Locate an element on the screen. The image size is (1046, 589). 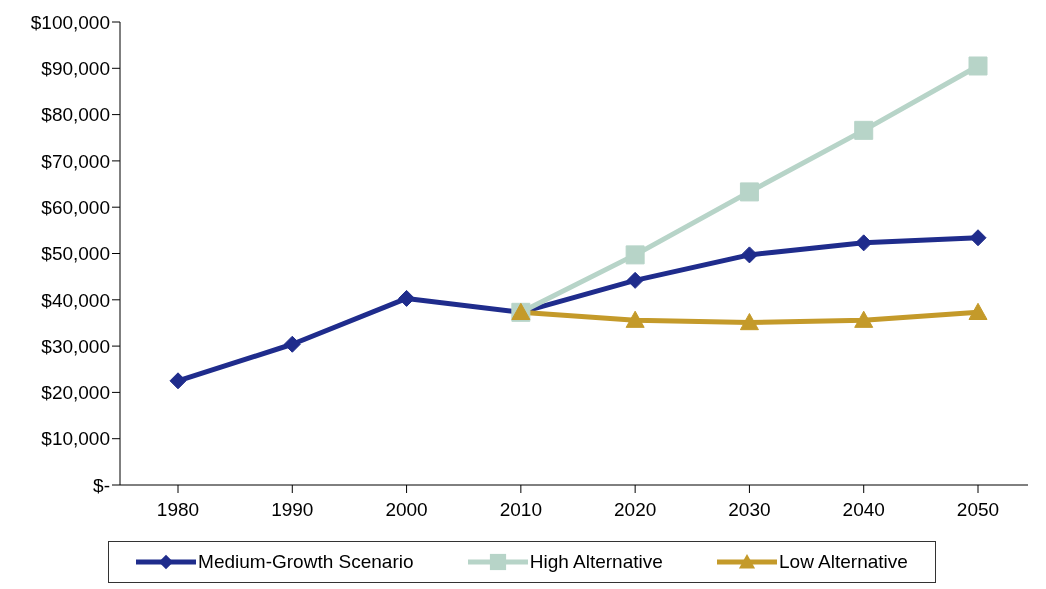
x-tick-label: 2030 is located at coordinates (749, 510).